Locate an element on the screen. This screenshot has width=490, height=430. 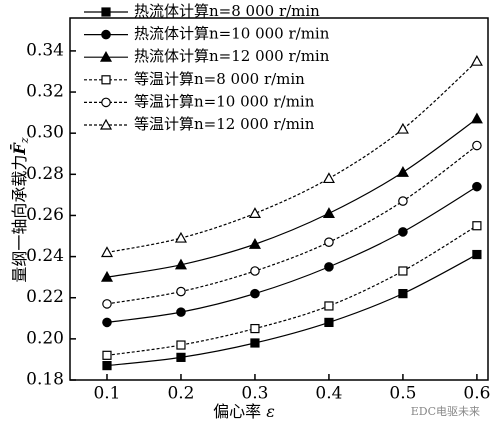
y-tick-label: 0.28 is located at coordinates (45, 174).